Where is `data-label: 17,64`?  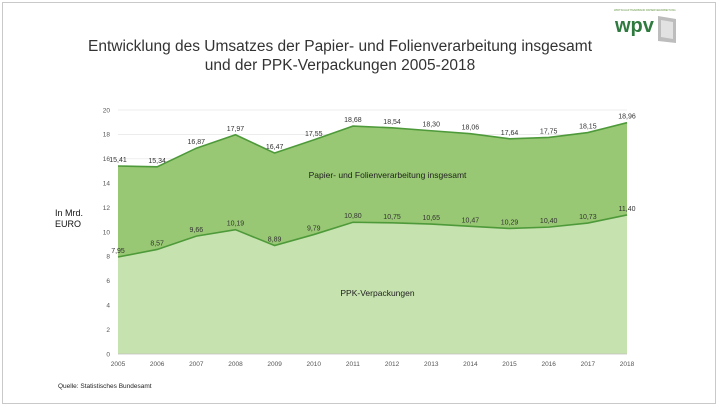
data-label: 17,64 is located at coordinates (510, 133).